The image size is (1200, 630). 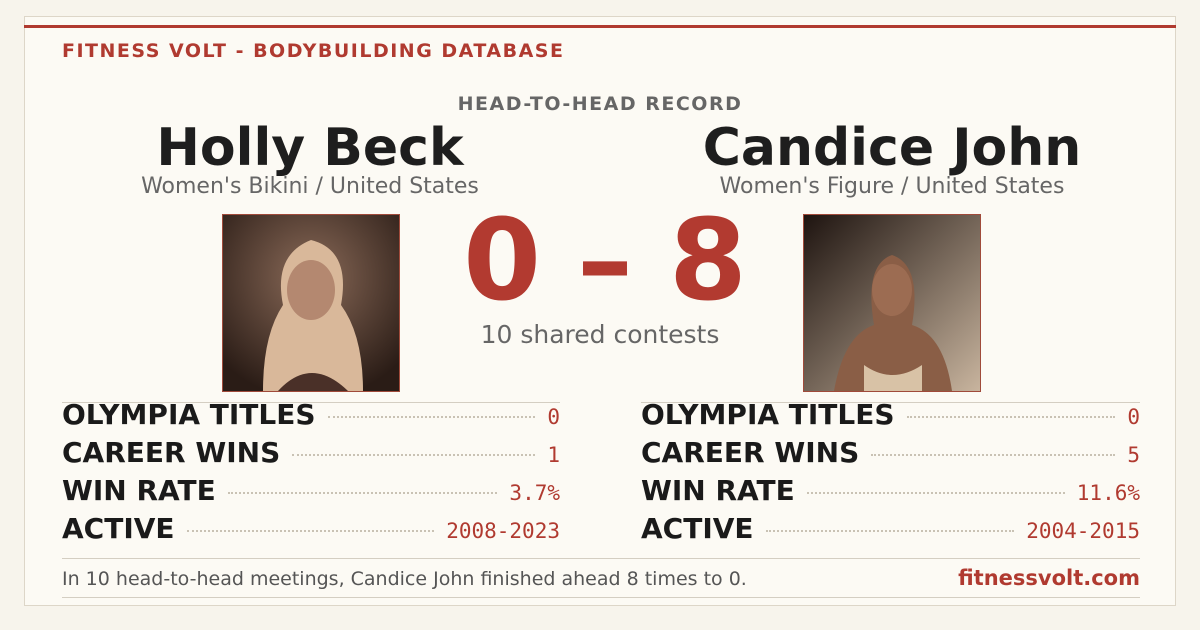 What do you see at coordinates (892, 148) in the screenshot?
I see `right-name: Candice John` at bounding box center [892, 148].